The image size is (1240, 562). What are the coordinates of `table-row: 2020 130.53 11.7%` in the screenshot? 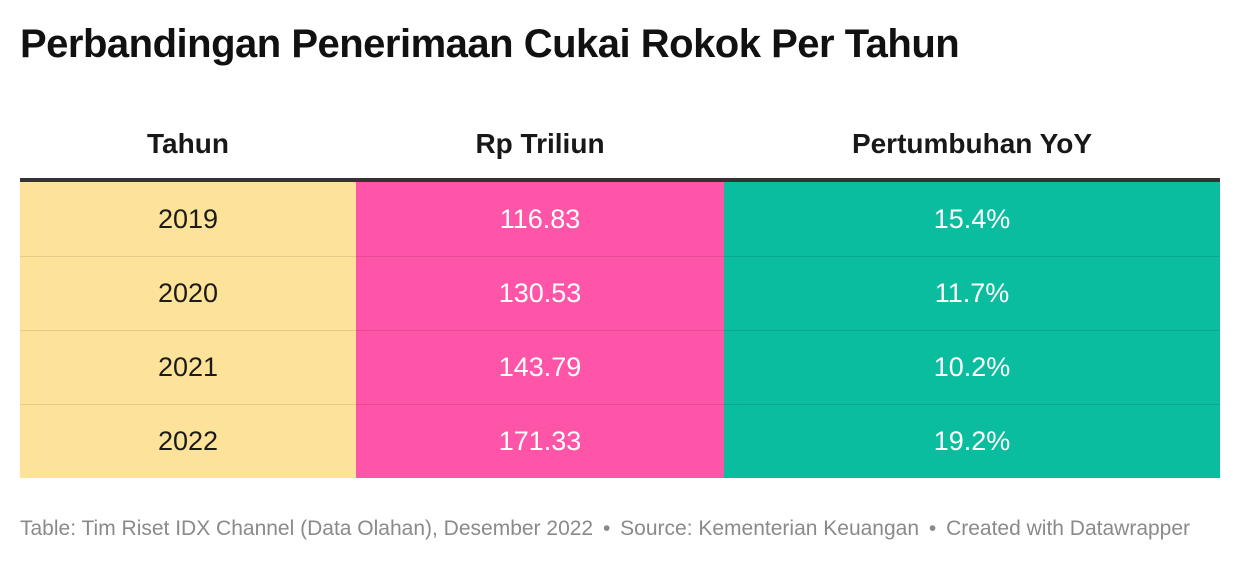 It's located at (620, 293).